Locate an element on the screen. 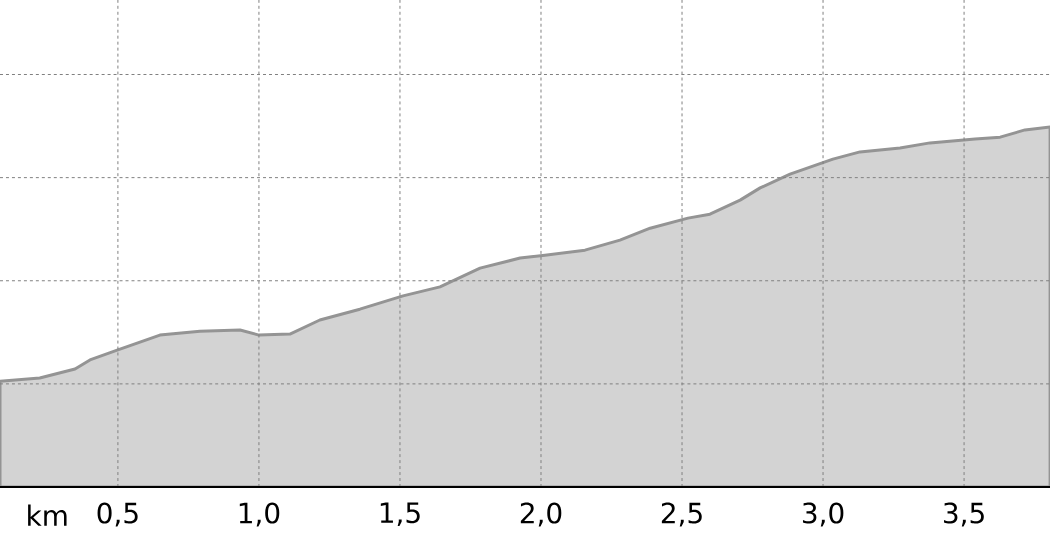 The image size is (1050, 560). x-tick-label: 0,5 is located at coordinates (117, 514).